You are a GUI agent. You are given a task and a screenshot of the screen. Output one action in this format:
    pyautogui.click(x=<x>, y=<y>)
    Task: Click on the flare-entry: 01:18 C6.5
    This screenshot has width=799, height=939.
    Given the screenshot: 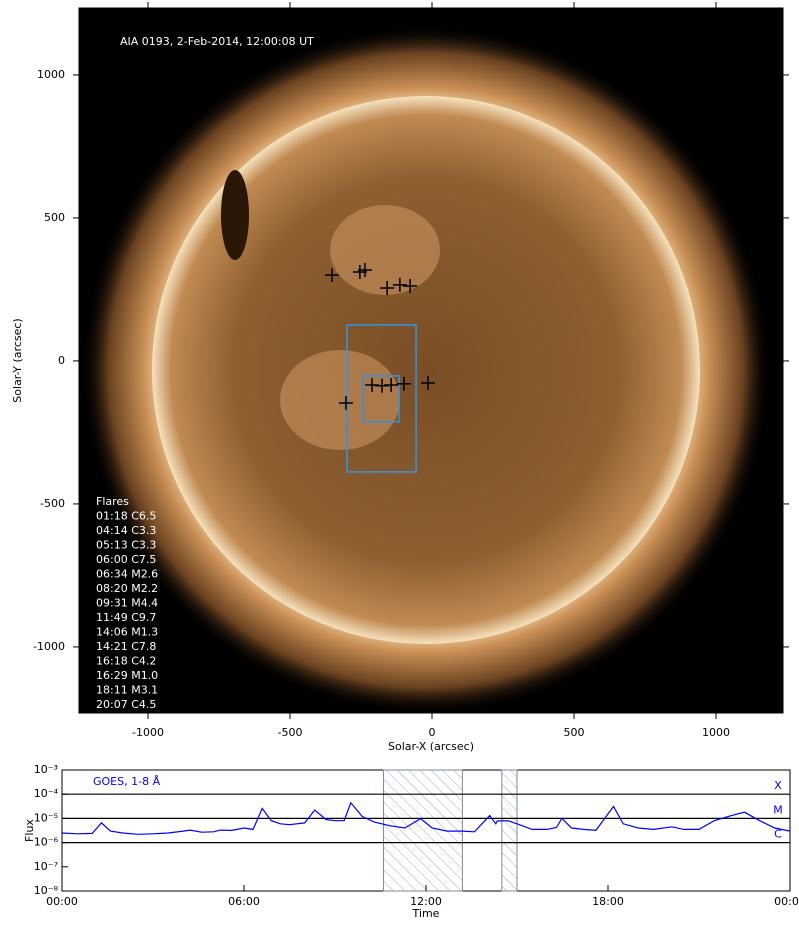 What is the action you would take?
    pyautogui.click(x=126, y=516)
    